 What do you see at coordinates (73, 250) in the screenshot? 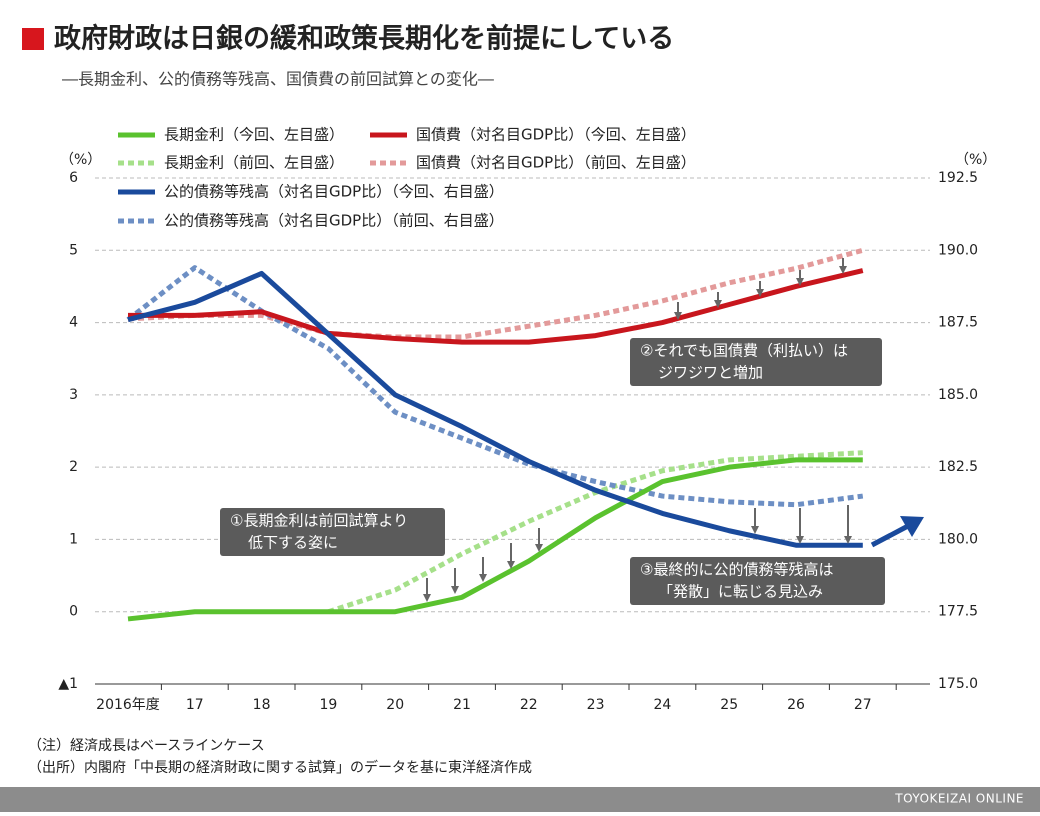
I see `y-tick-label: 5` at bounding box center [73, 250].